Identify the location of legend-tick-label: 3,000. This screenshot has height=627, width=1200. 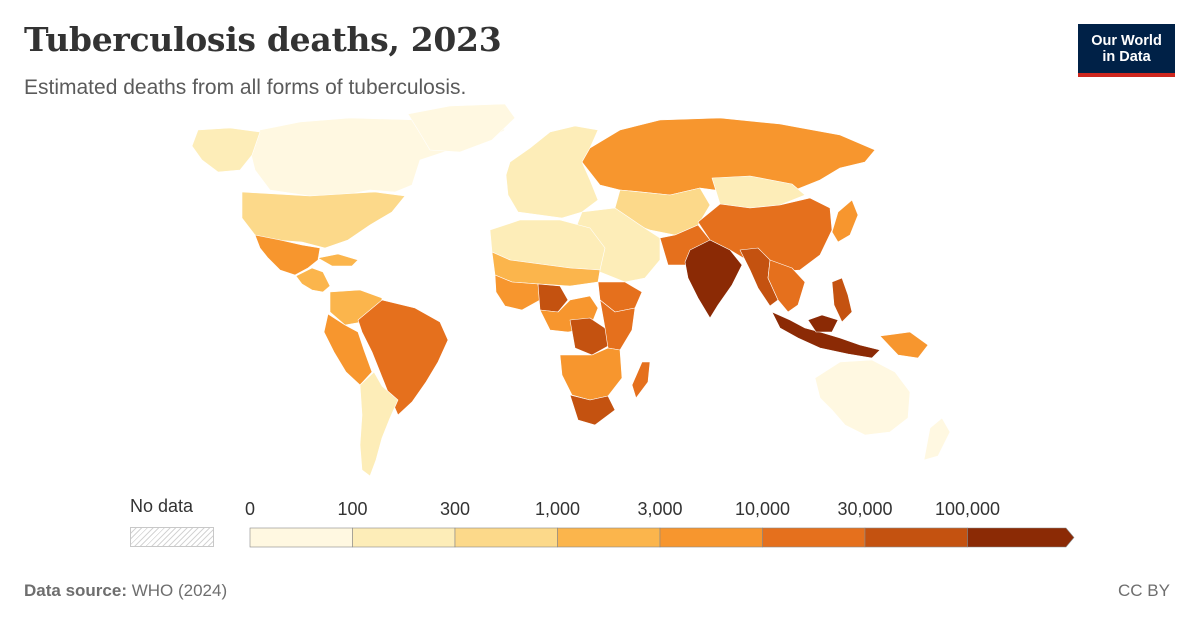
(659, 509).